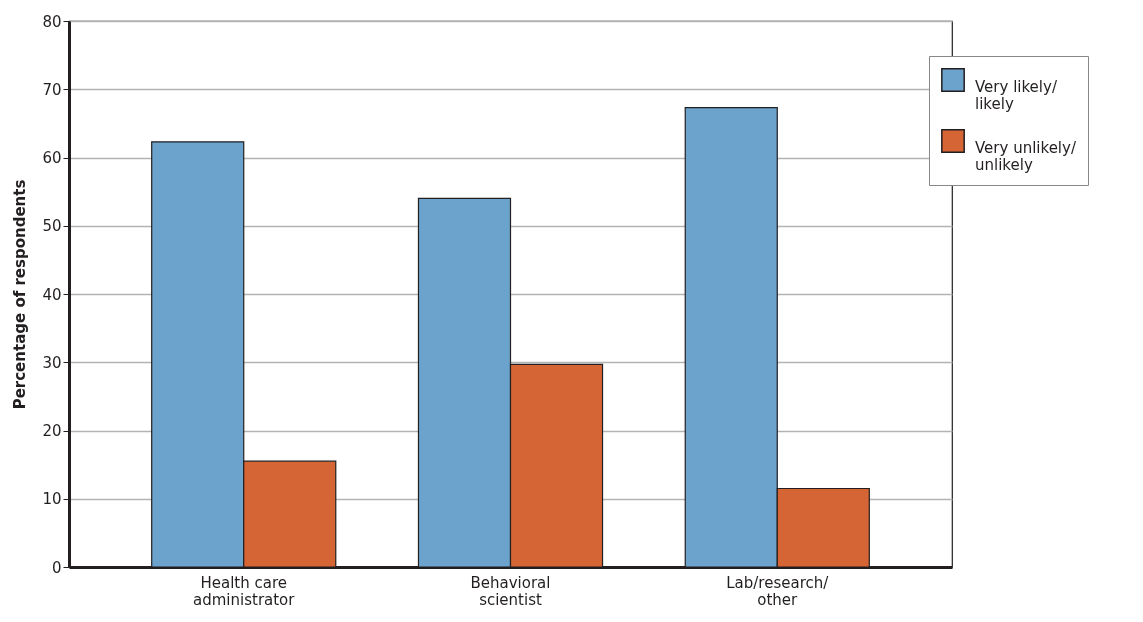 The image size is (1143, 622). I want to click on y-tick-label: 40, so click(52, 294).